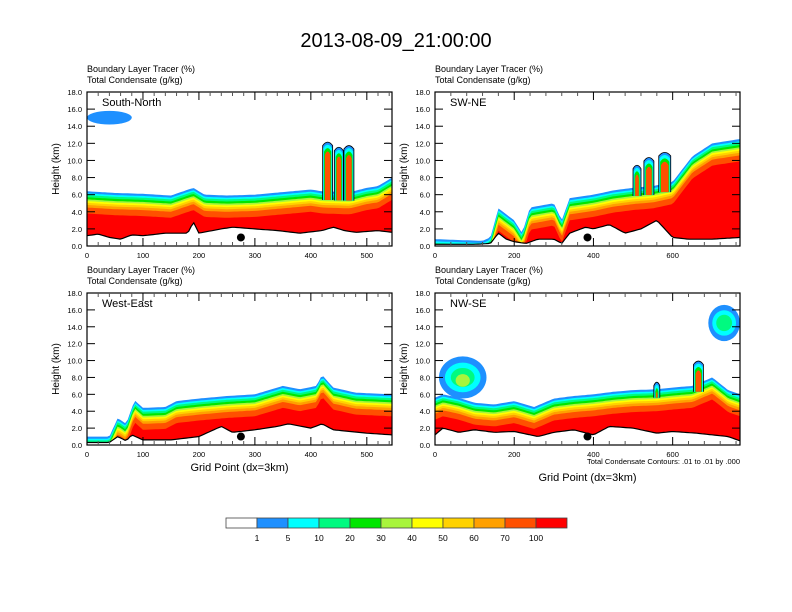 The height and width of the screenshot is (612, 792). What do you see at coordinates (367, 255) in the screenshot?
I see `x-tick-label: 500` at bounding box center [367, 255].